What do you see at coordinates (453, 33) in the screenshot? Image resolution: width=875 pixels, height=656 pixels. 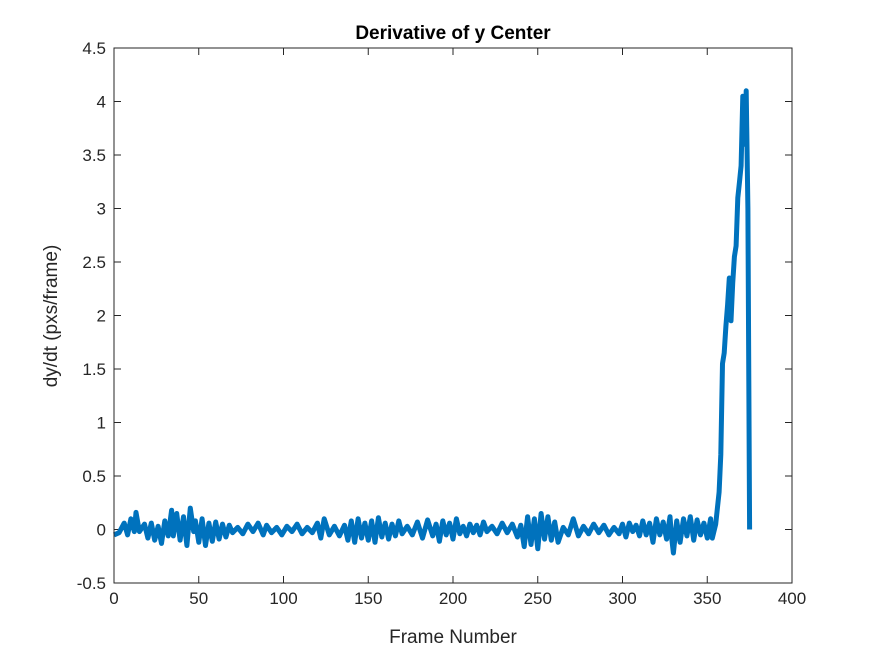 I see `chart-title: Derivative of y Center` at bounding box center [453, 33].